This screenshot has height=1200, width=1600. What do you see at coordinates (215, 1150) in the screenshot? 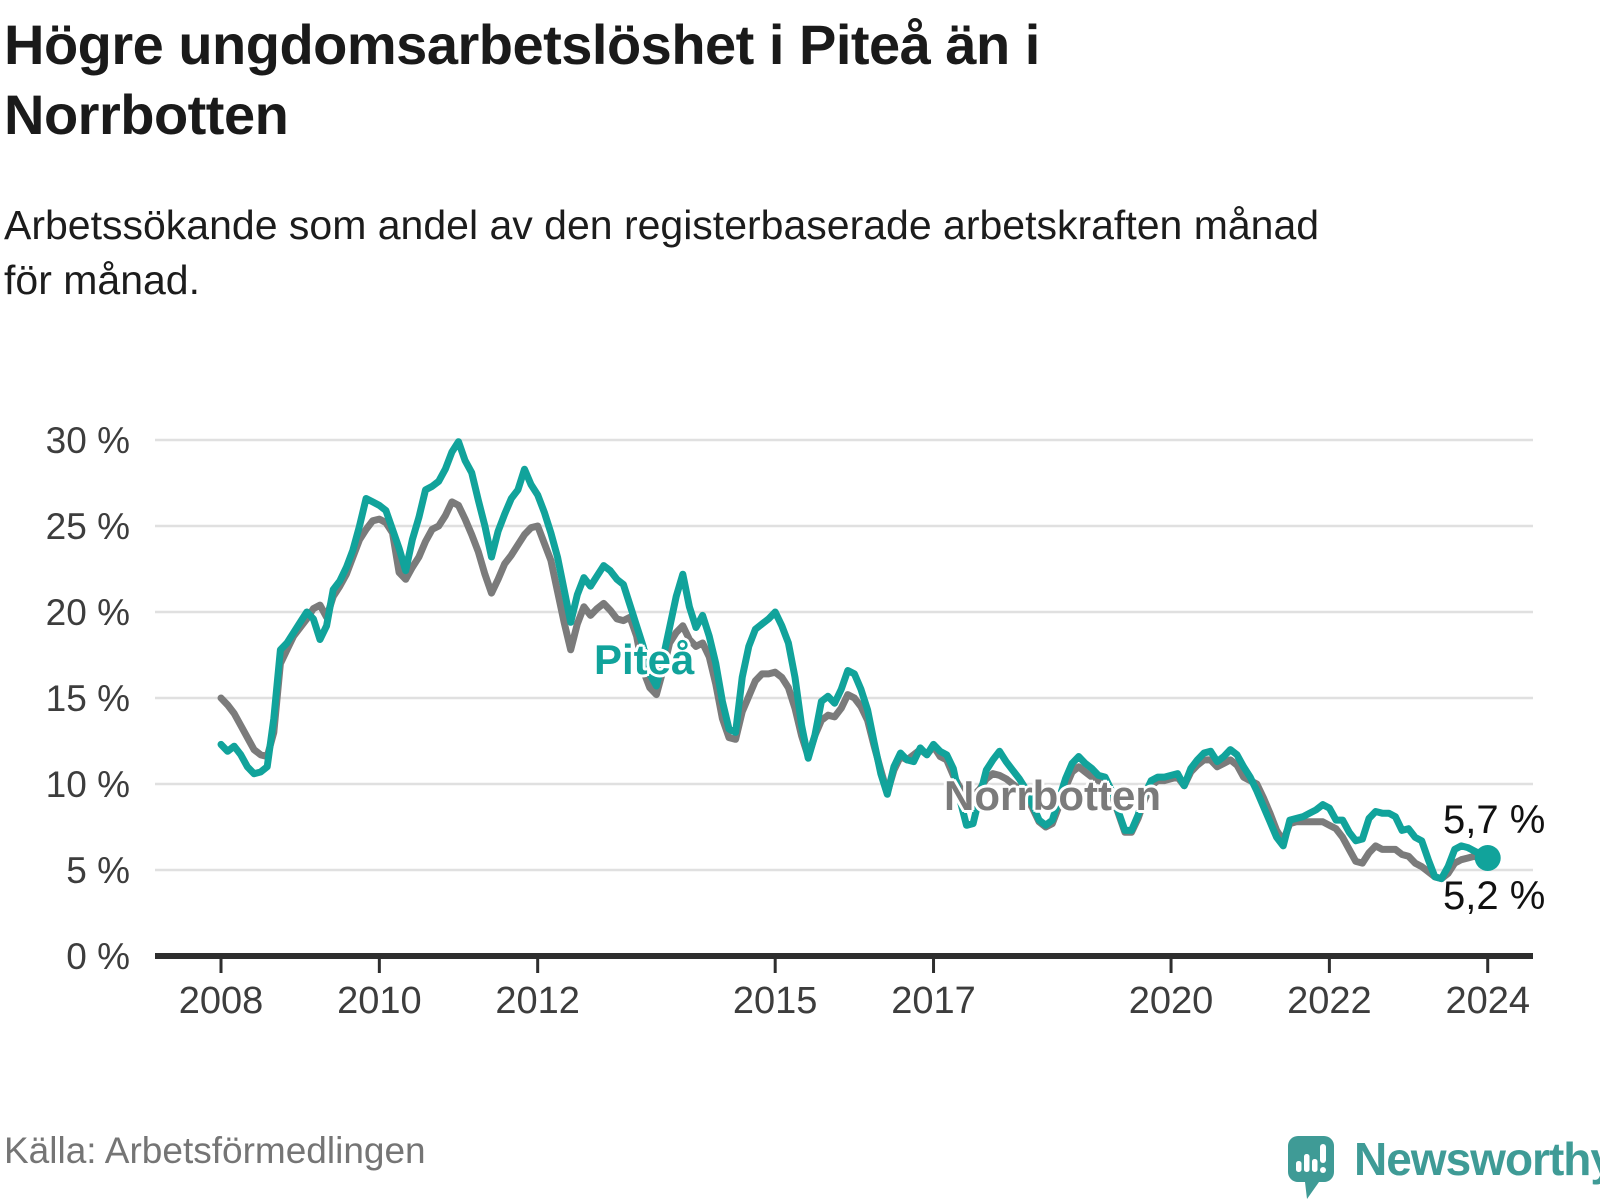
I see `source-note: Källa: Arbetsförmedlingen` at bounding box center [215, 1150].